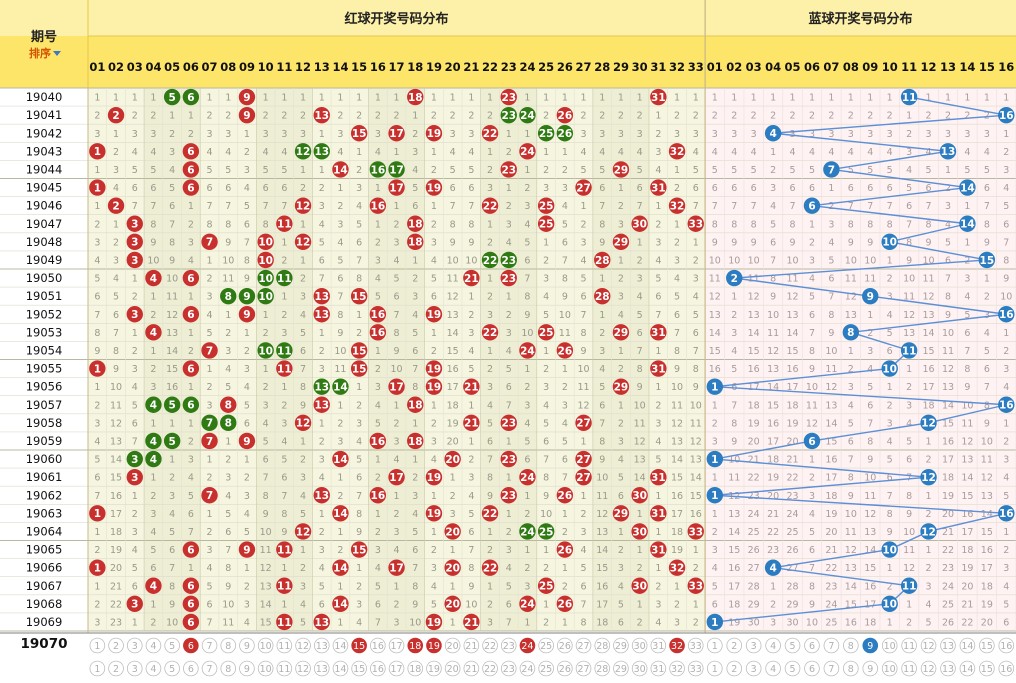 This screenshot has height=683, width=1016. Describe the element at coordinates (715, 98) in the screenshot. I see `blue-omission-count: 1` at that location.